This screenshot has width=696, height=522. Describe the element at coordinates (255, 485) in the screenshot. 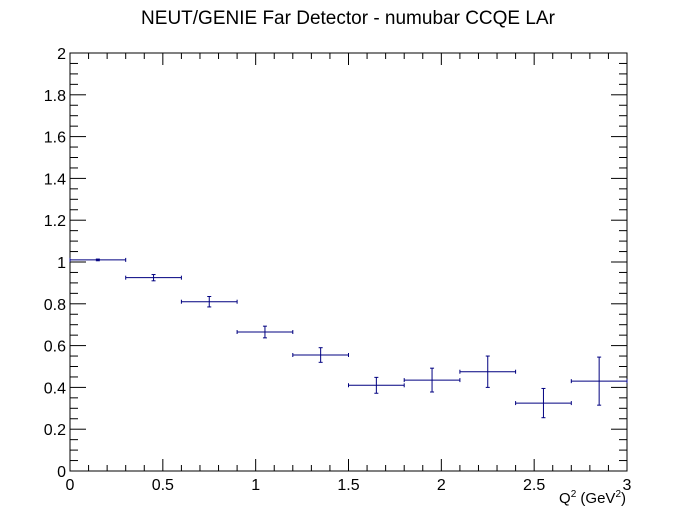

I see `x-tick-label: 1` at that location.